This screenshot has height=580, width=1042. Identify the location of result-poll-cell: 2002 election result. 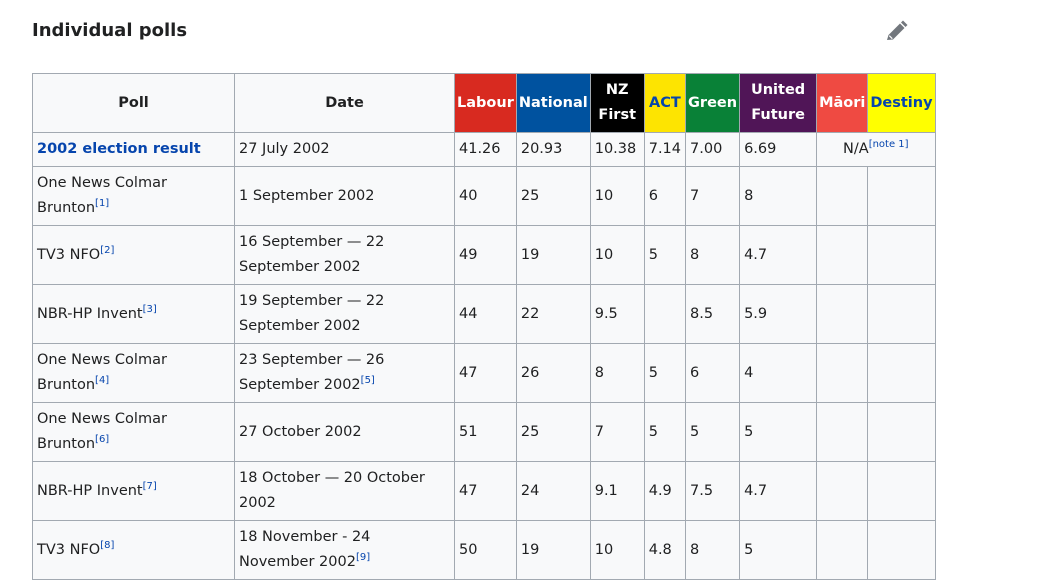
(133, 149).